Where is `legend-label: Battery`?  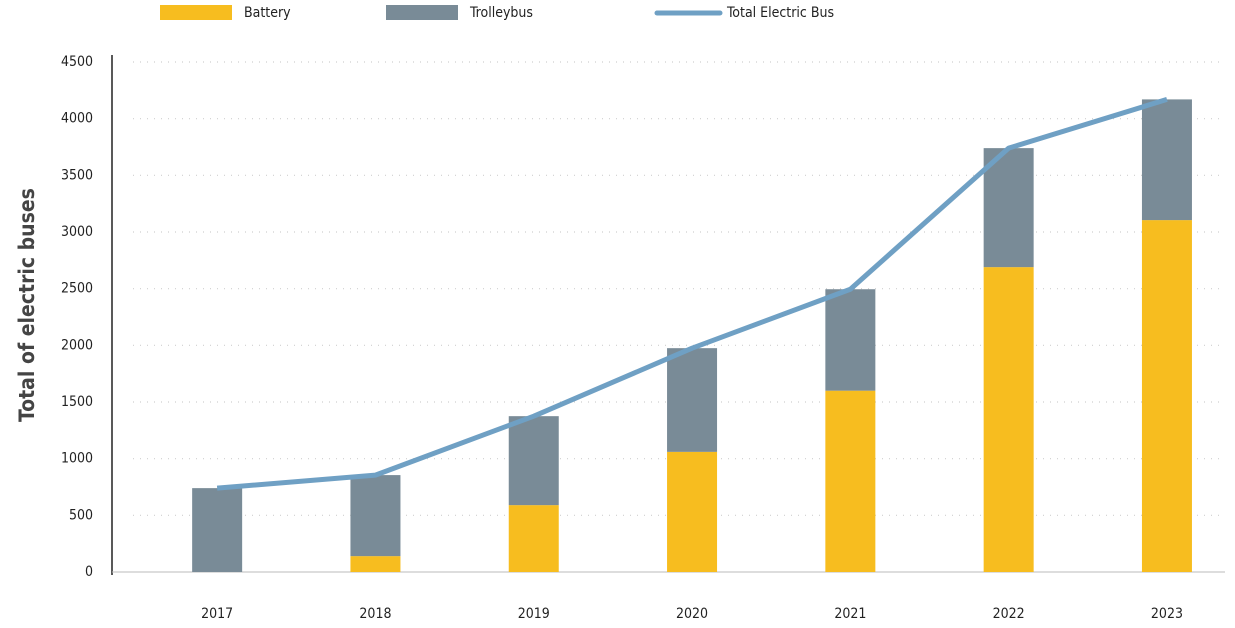 legend-label: Battery is located at coordinates (267, 13).